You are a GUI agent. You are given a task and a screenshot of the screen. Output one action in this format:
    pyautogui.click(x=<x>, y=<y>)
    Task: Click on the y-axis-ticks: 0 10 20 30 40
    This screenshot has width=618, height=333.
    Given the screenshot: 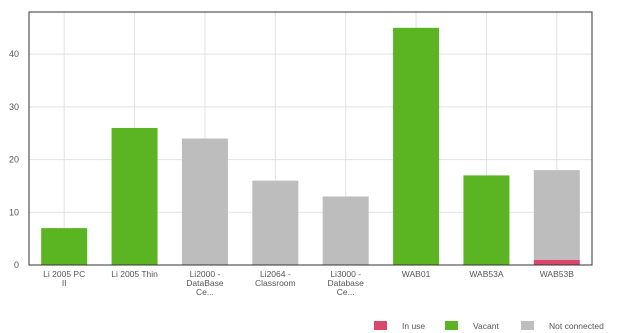 What is the action you would take?
    pyautogui.click(x=14, y=159)
    